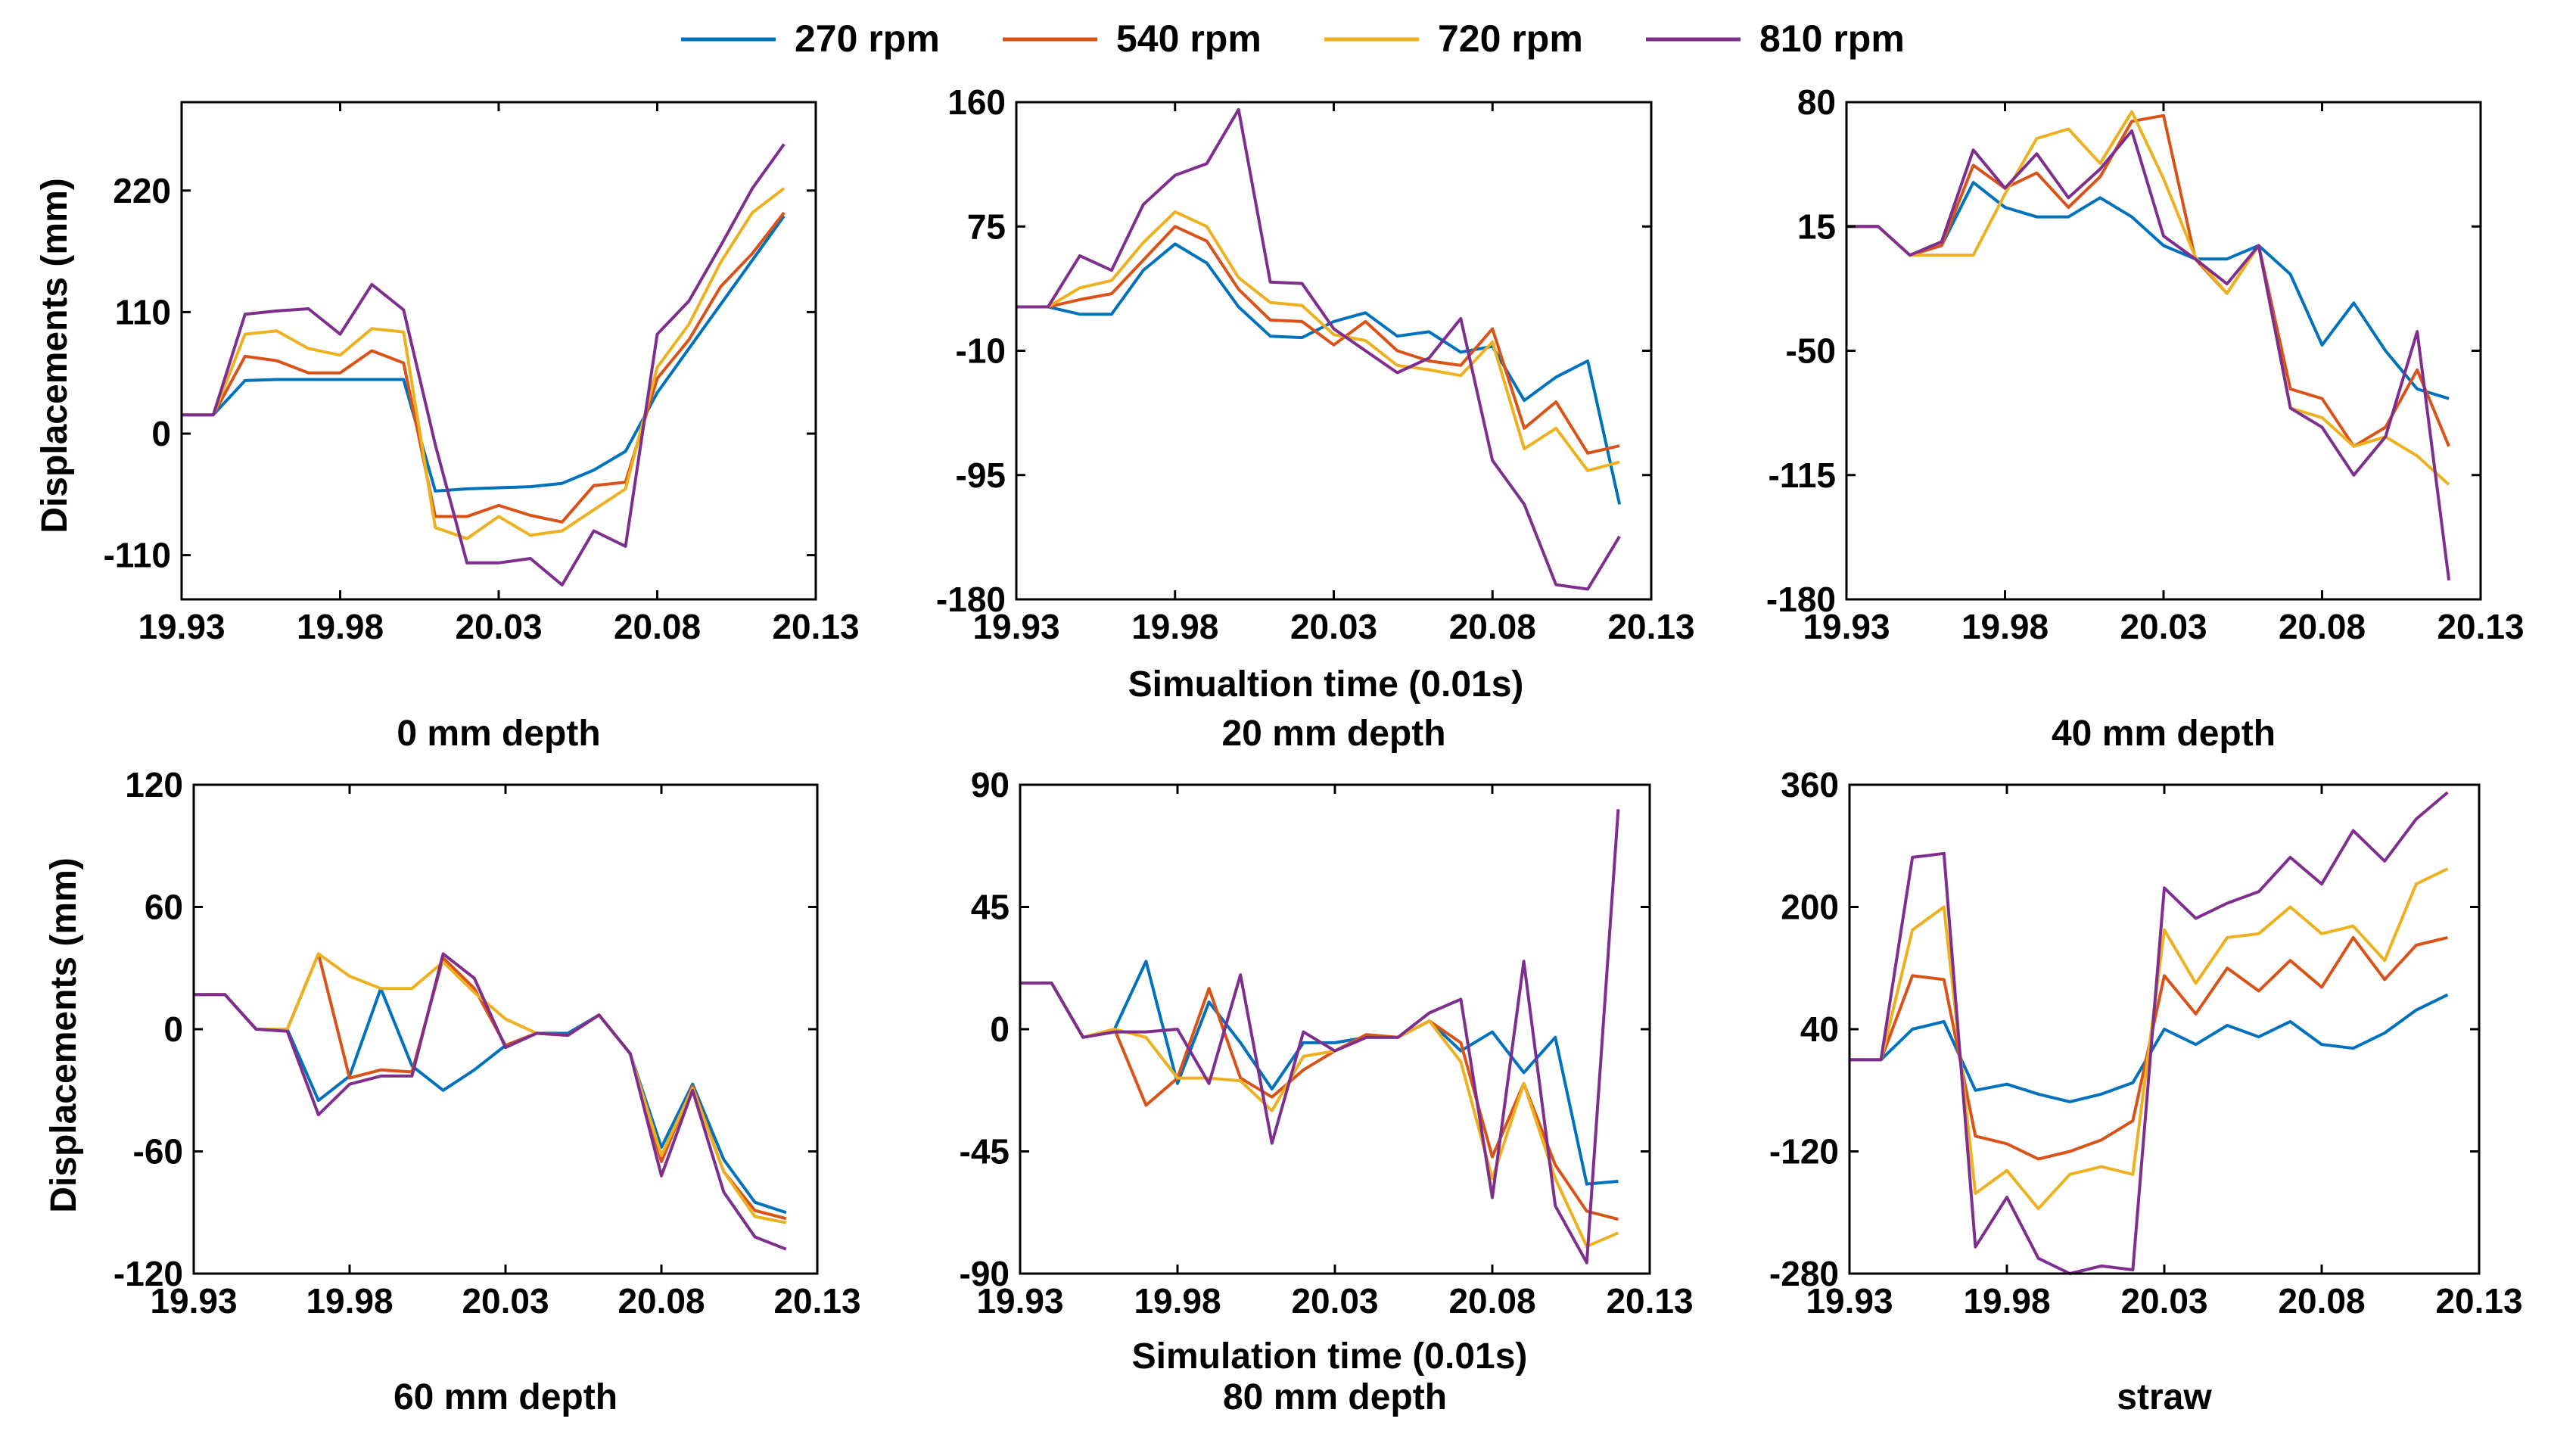 Image resolution: width=2551 pixels, height=1456 pixels. Describe the element at coordinates (55, 355) in the screenshot. I see `y-axis-title-top: Displacements (mm)` at that location.